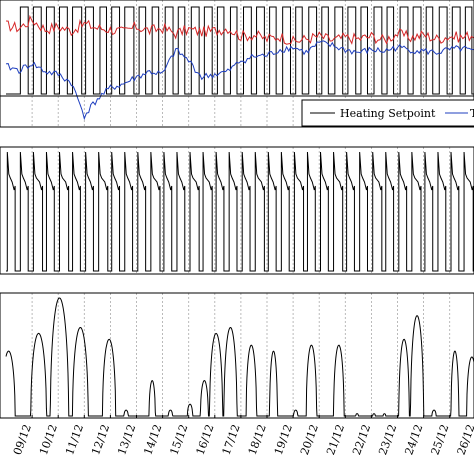 The width and height of the screenshot is (474, 474). I want to click on top-legend: Heating Setpoint T, so click(387, 113).